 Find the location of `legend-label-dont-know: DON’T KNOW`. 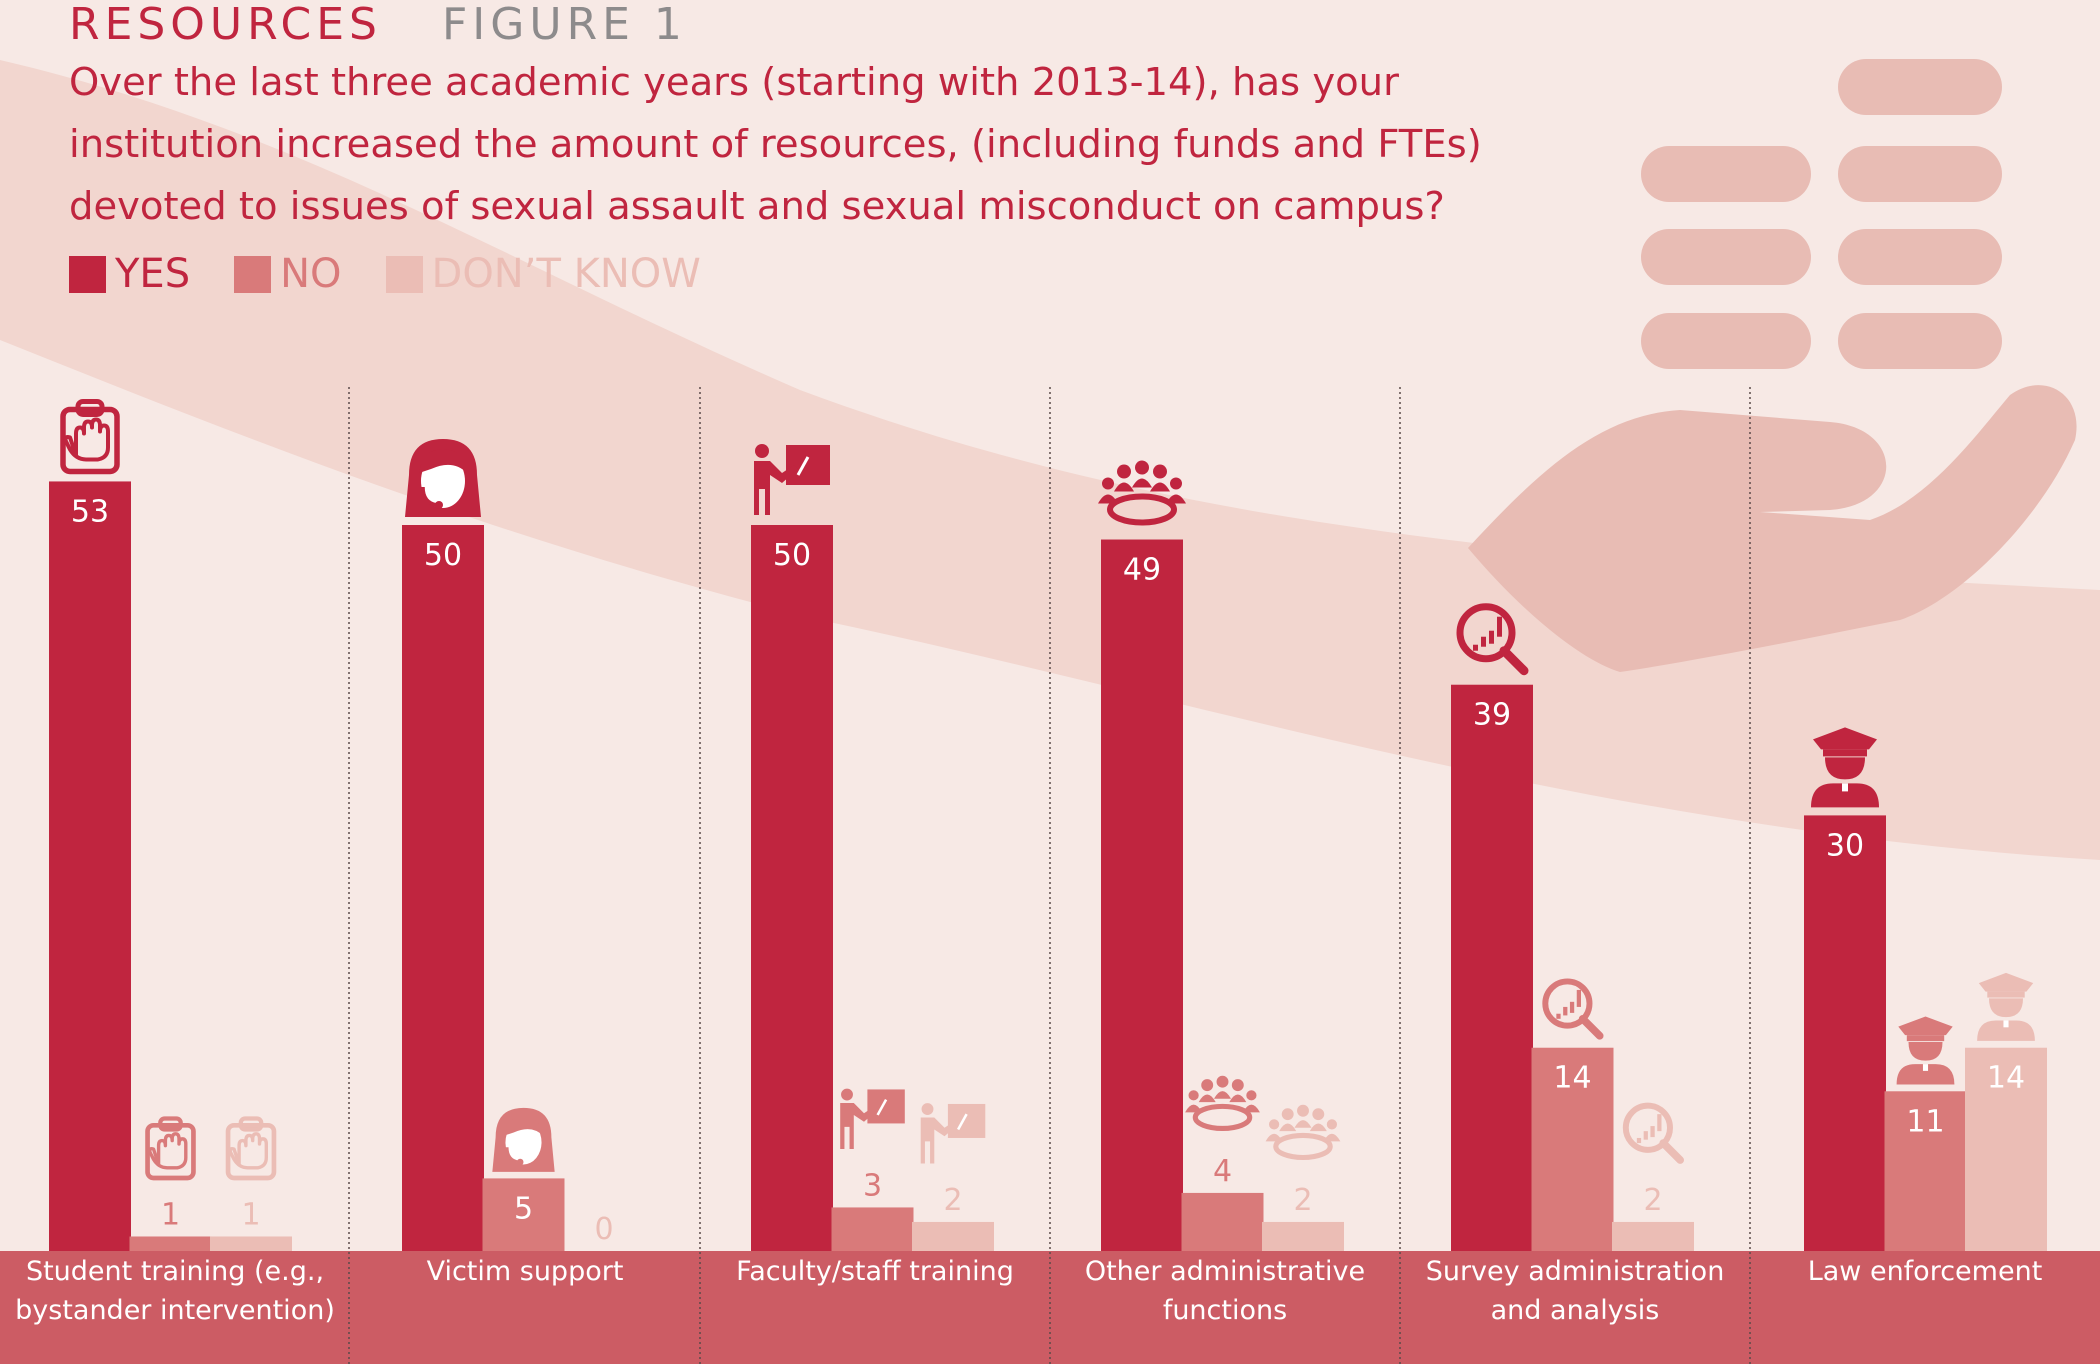

legend-label-dont-know: DON’T KNOW is located at coordinates (566, 274).